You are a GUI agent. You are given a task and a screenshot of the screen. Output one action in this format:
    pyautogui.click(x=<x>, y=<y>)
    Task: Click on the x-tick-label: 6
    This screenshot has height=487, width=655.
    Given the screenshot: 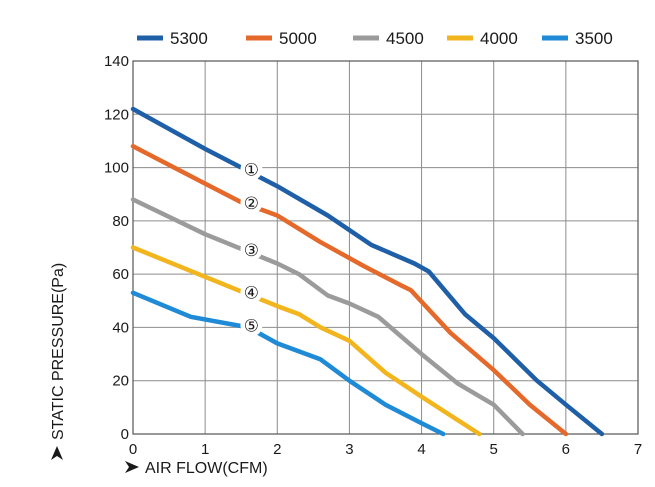 What is the action you would take?
    pyautogui.click(x=566, y=449)
    